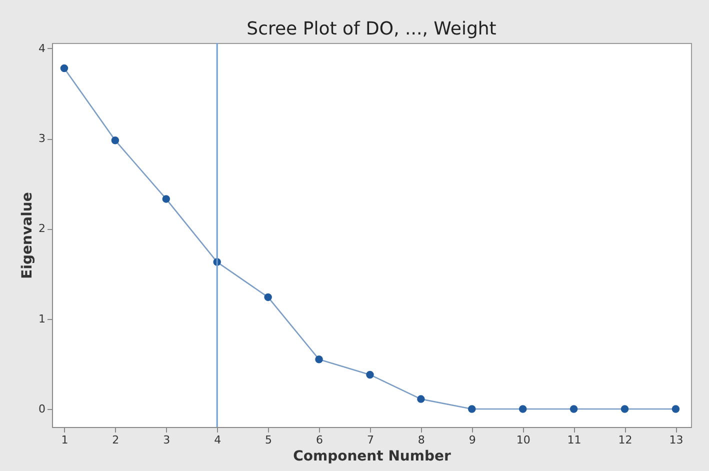  Describe the element at coordinates (523, 440) in the screenshot. I see `x-tick-label: 10` at that location.